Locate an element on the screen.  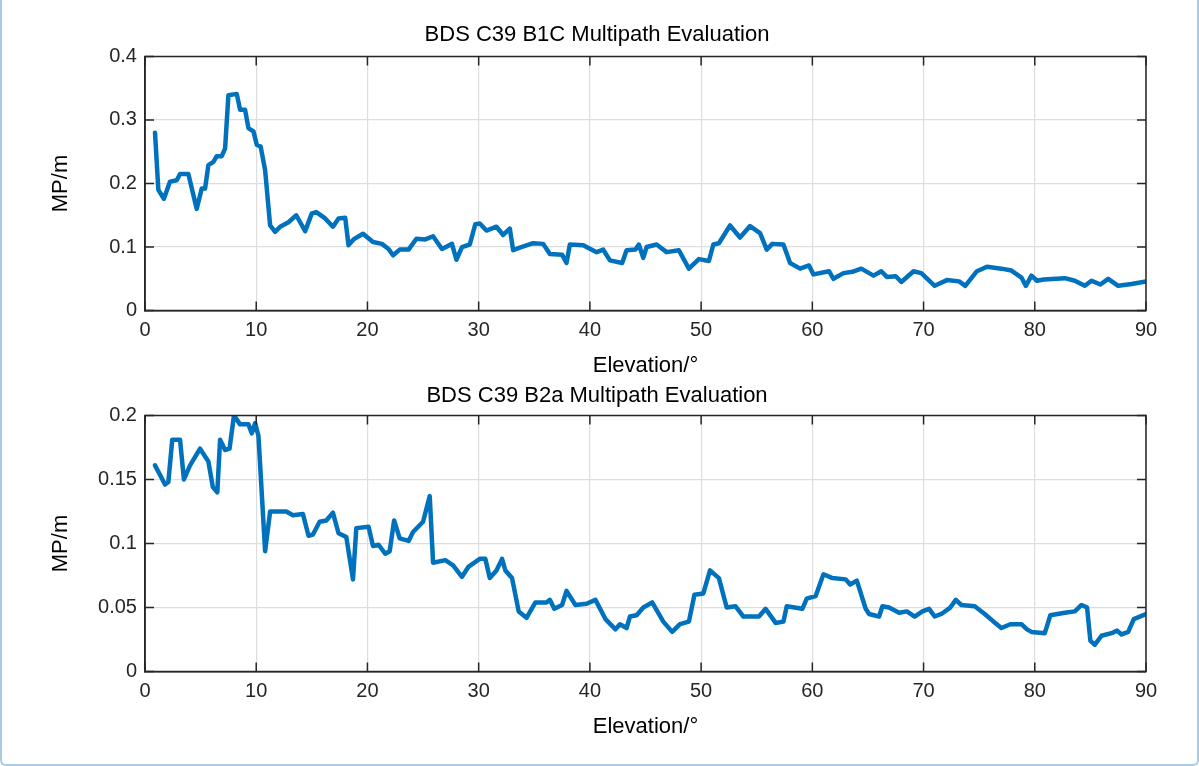
y-tick-label: 0.15 is located at coordinates (117, 477).